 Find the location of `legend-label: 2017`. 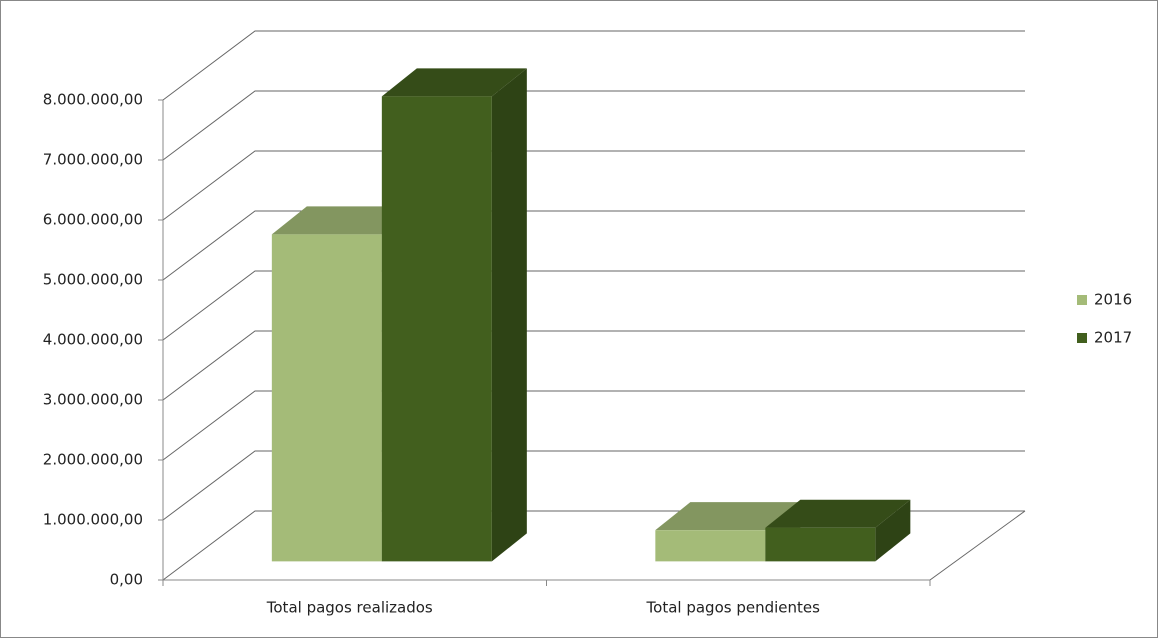

legend-label: 2017 is located at coordinates (1113, 338).